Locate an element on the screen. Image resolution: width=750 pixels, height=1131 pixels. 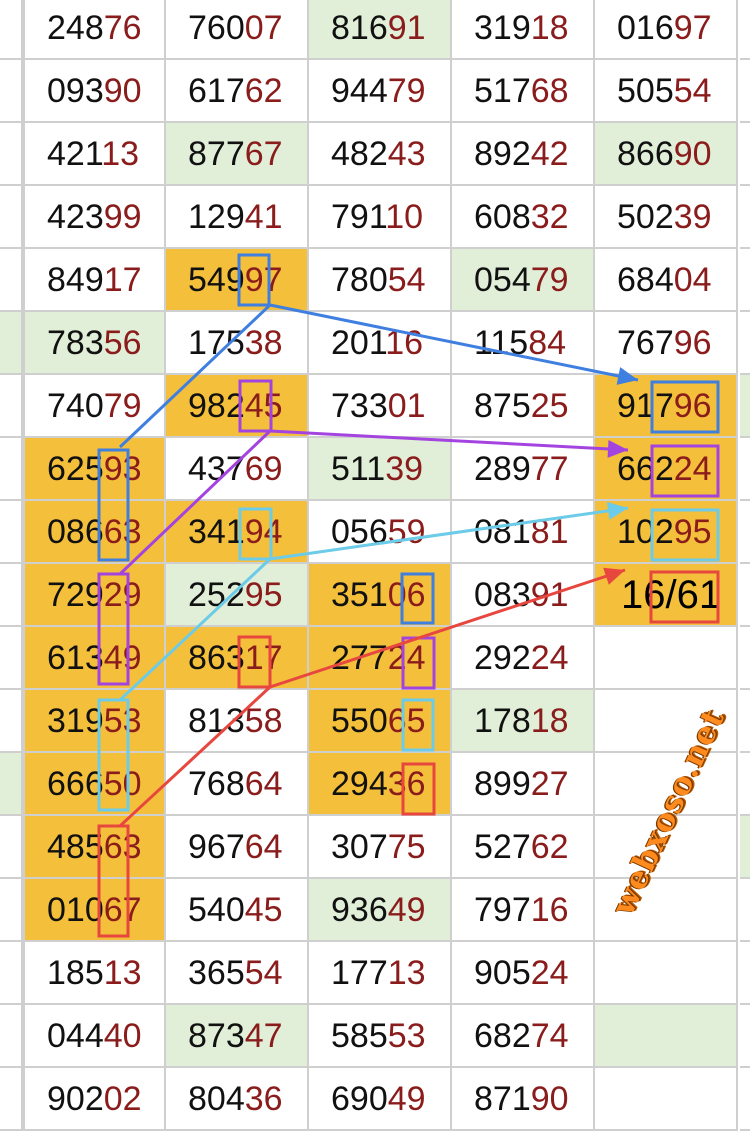
head-digits: 899 is located at coordinates (502, 784).